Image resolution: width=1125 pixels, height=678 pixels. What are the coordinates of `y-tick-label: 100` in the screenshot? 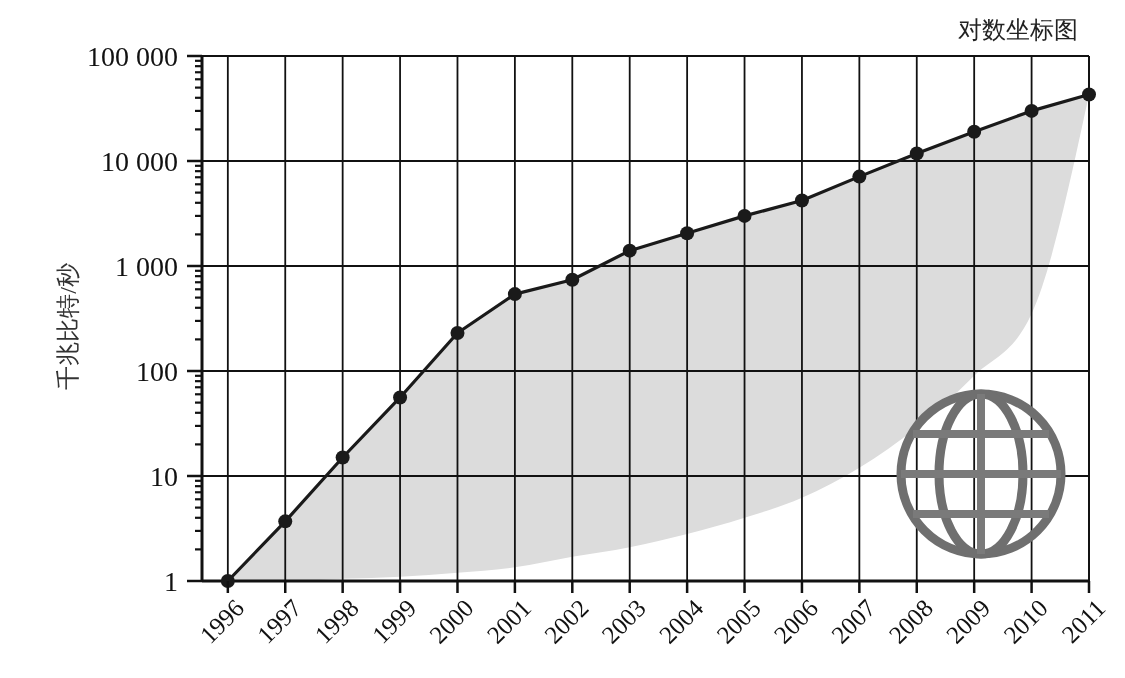 It's located at (157, 371).